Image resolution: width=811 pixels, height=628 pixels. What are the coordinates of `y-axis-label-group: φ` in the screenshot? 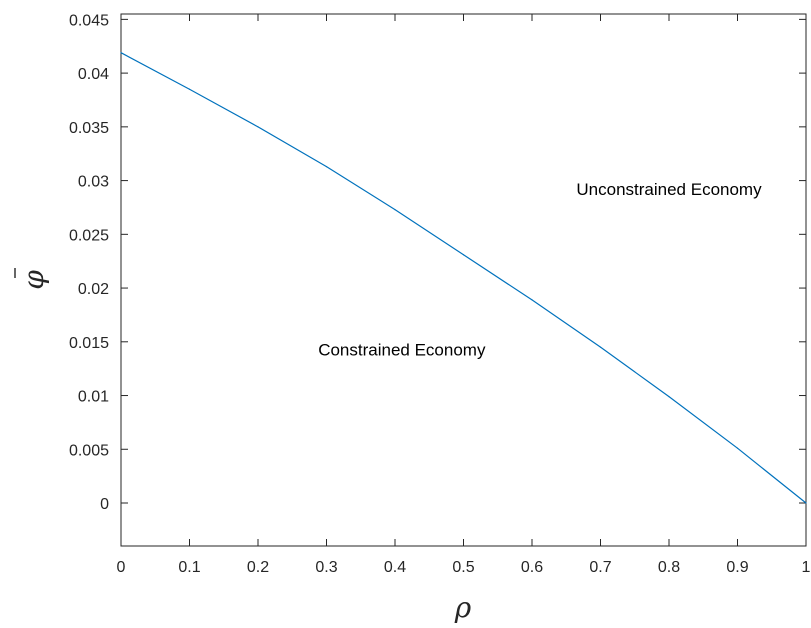 It's located at (32, 279).